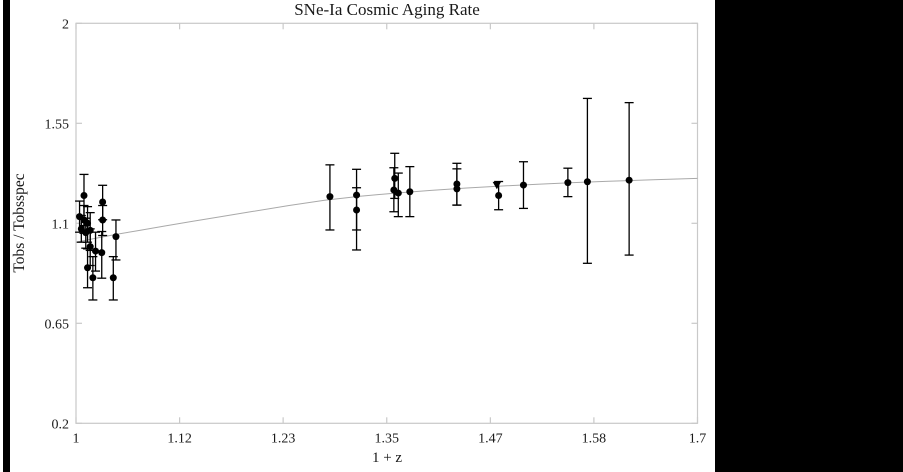  I want to click on x-axis-label: 1 + z, so click(387, 458).